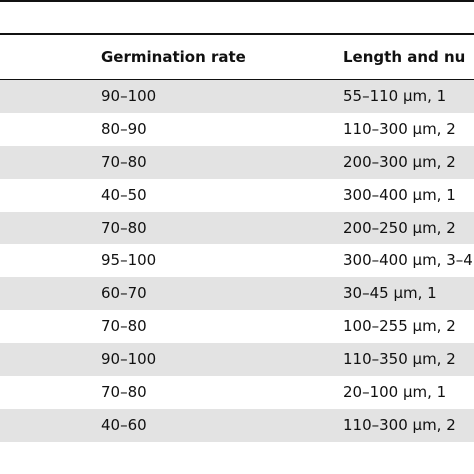 The height and width of the screenshot is (474, 474). What do you see at coordinates (399, 359) in the screenshot?
I see `length-number-cell: 110–350 μm, 2` at bounding box center [399, 359].